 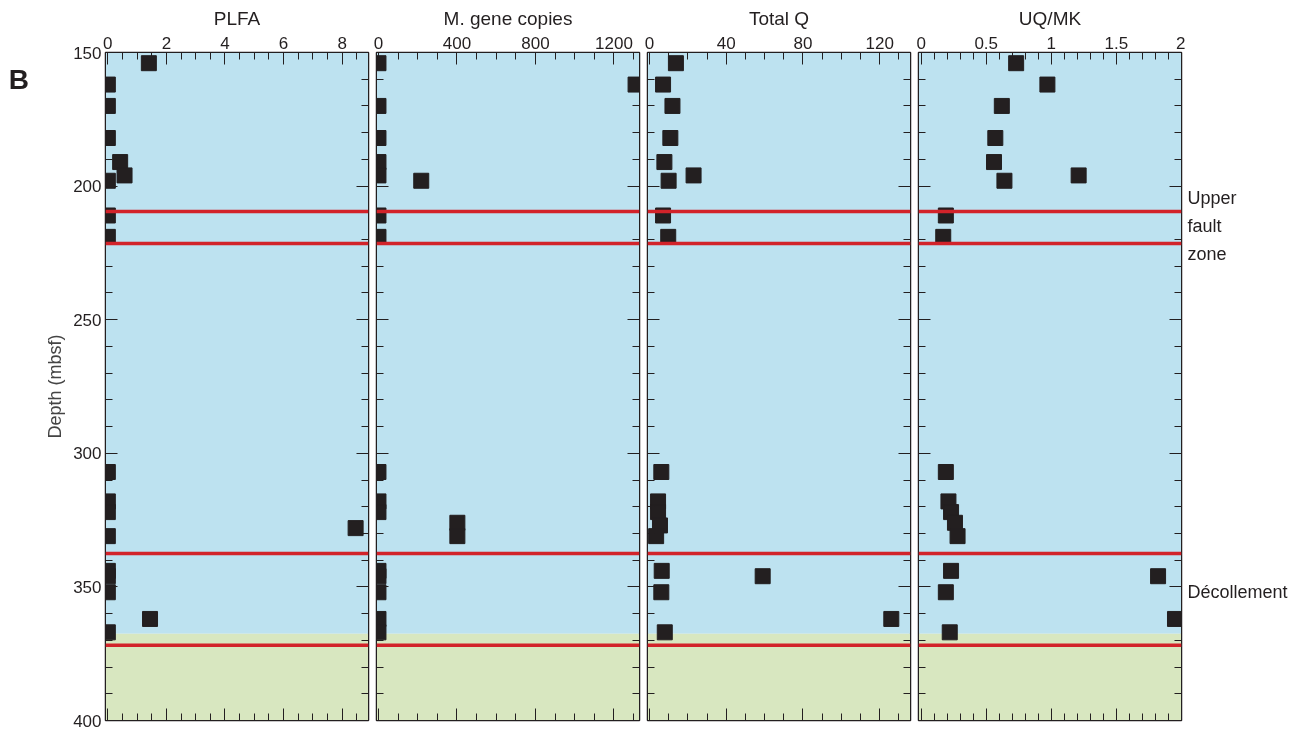 What do you see at coordinates (18, 79) in the screenshot?
I see `text: B` at bounding box center [18, 79].